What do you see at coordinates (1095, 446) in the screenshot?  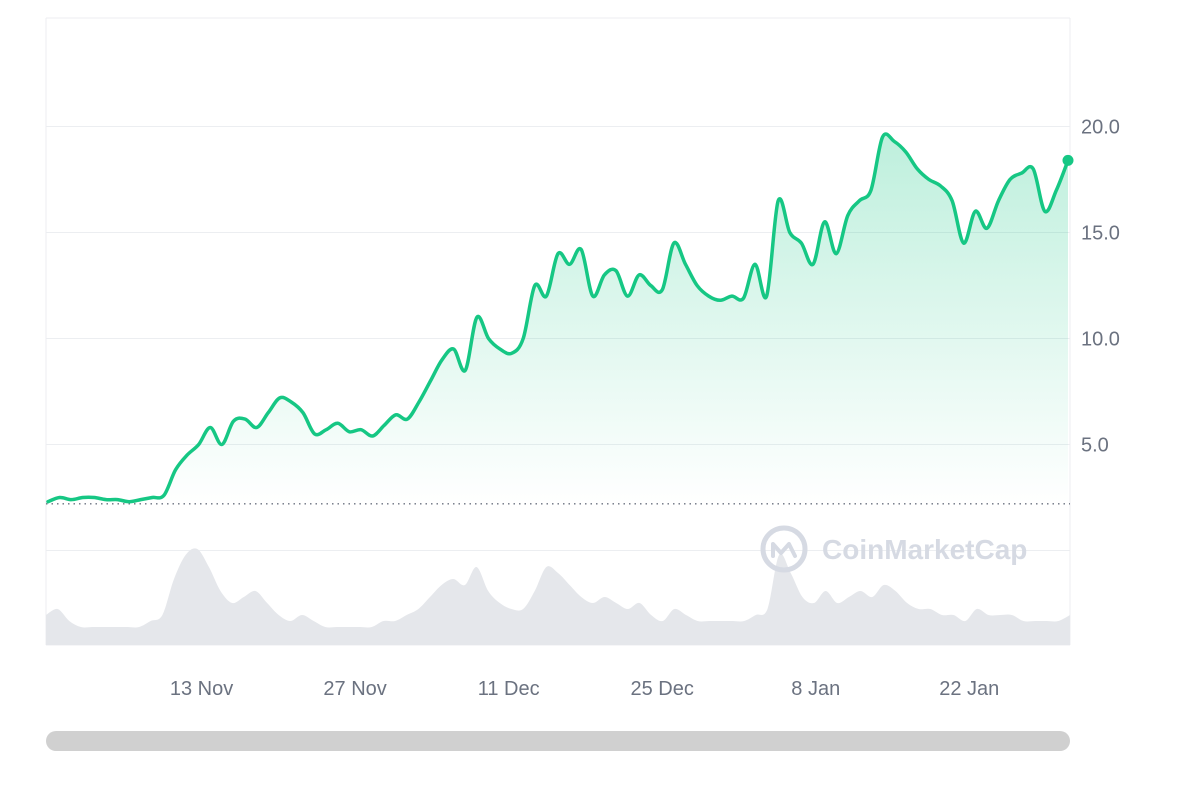 I see `y-tick-label: 5.0` at bounding box center [1095, 446].